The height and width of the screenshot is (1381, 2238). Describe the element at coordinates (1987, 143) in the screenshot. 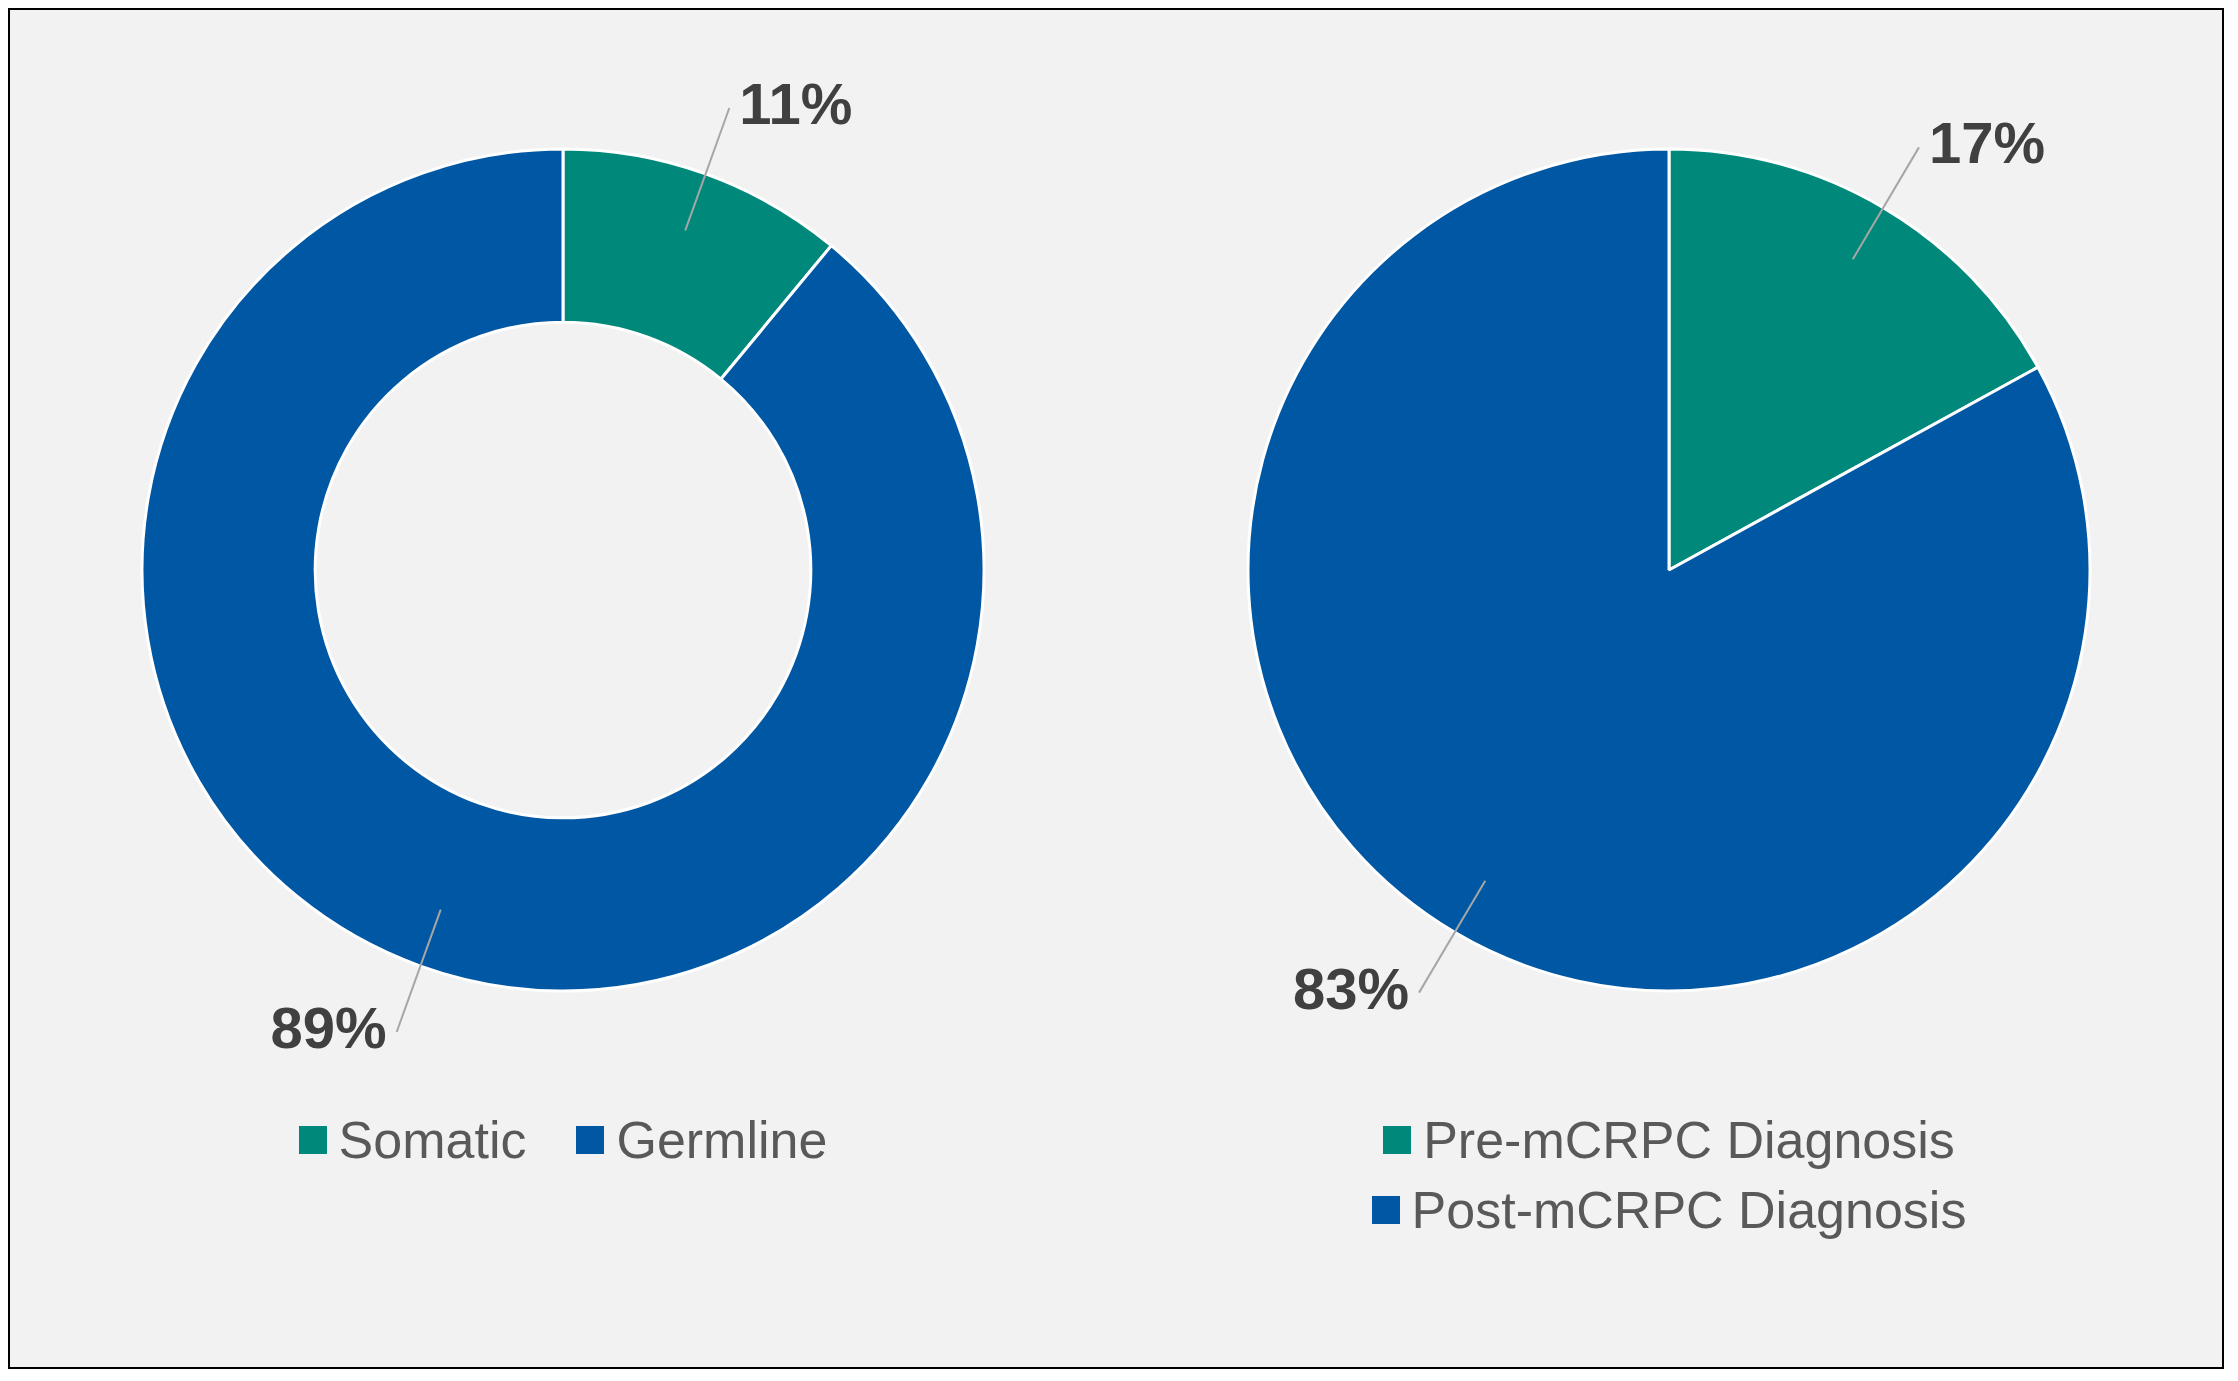

I see `data-label: 17%` at that location.